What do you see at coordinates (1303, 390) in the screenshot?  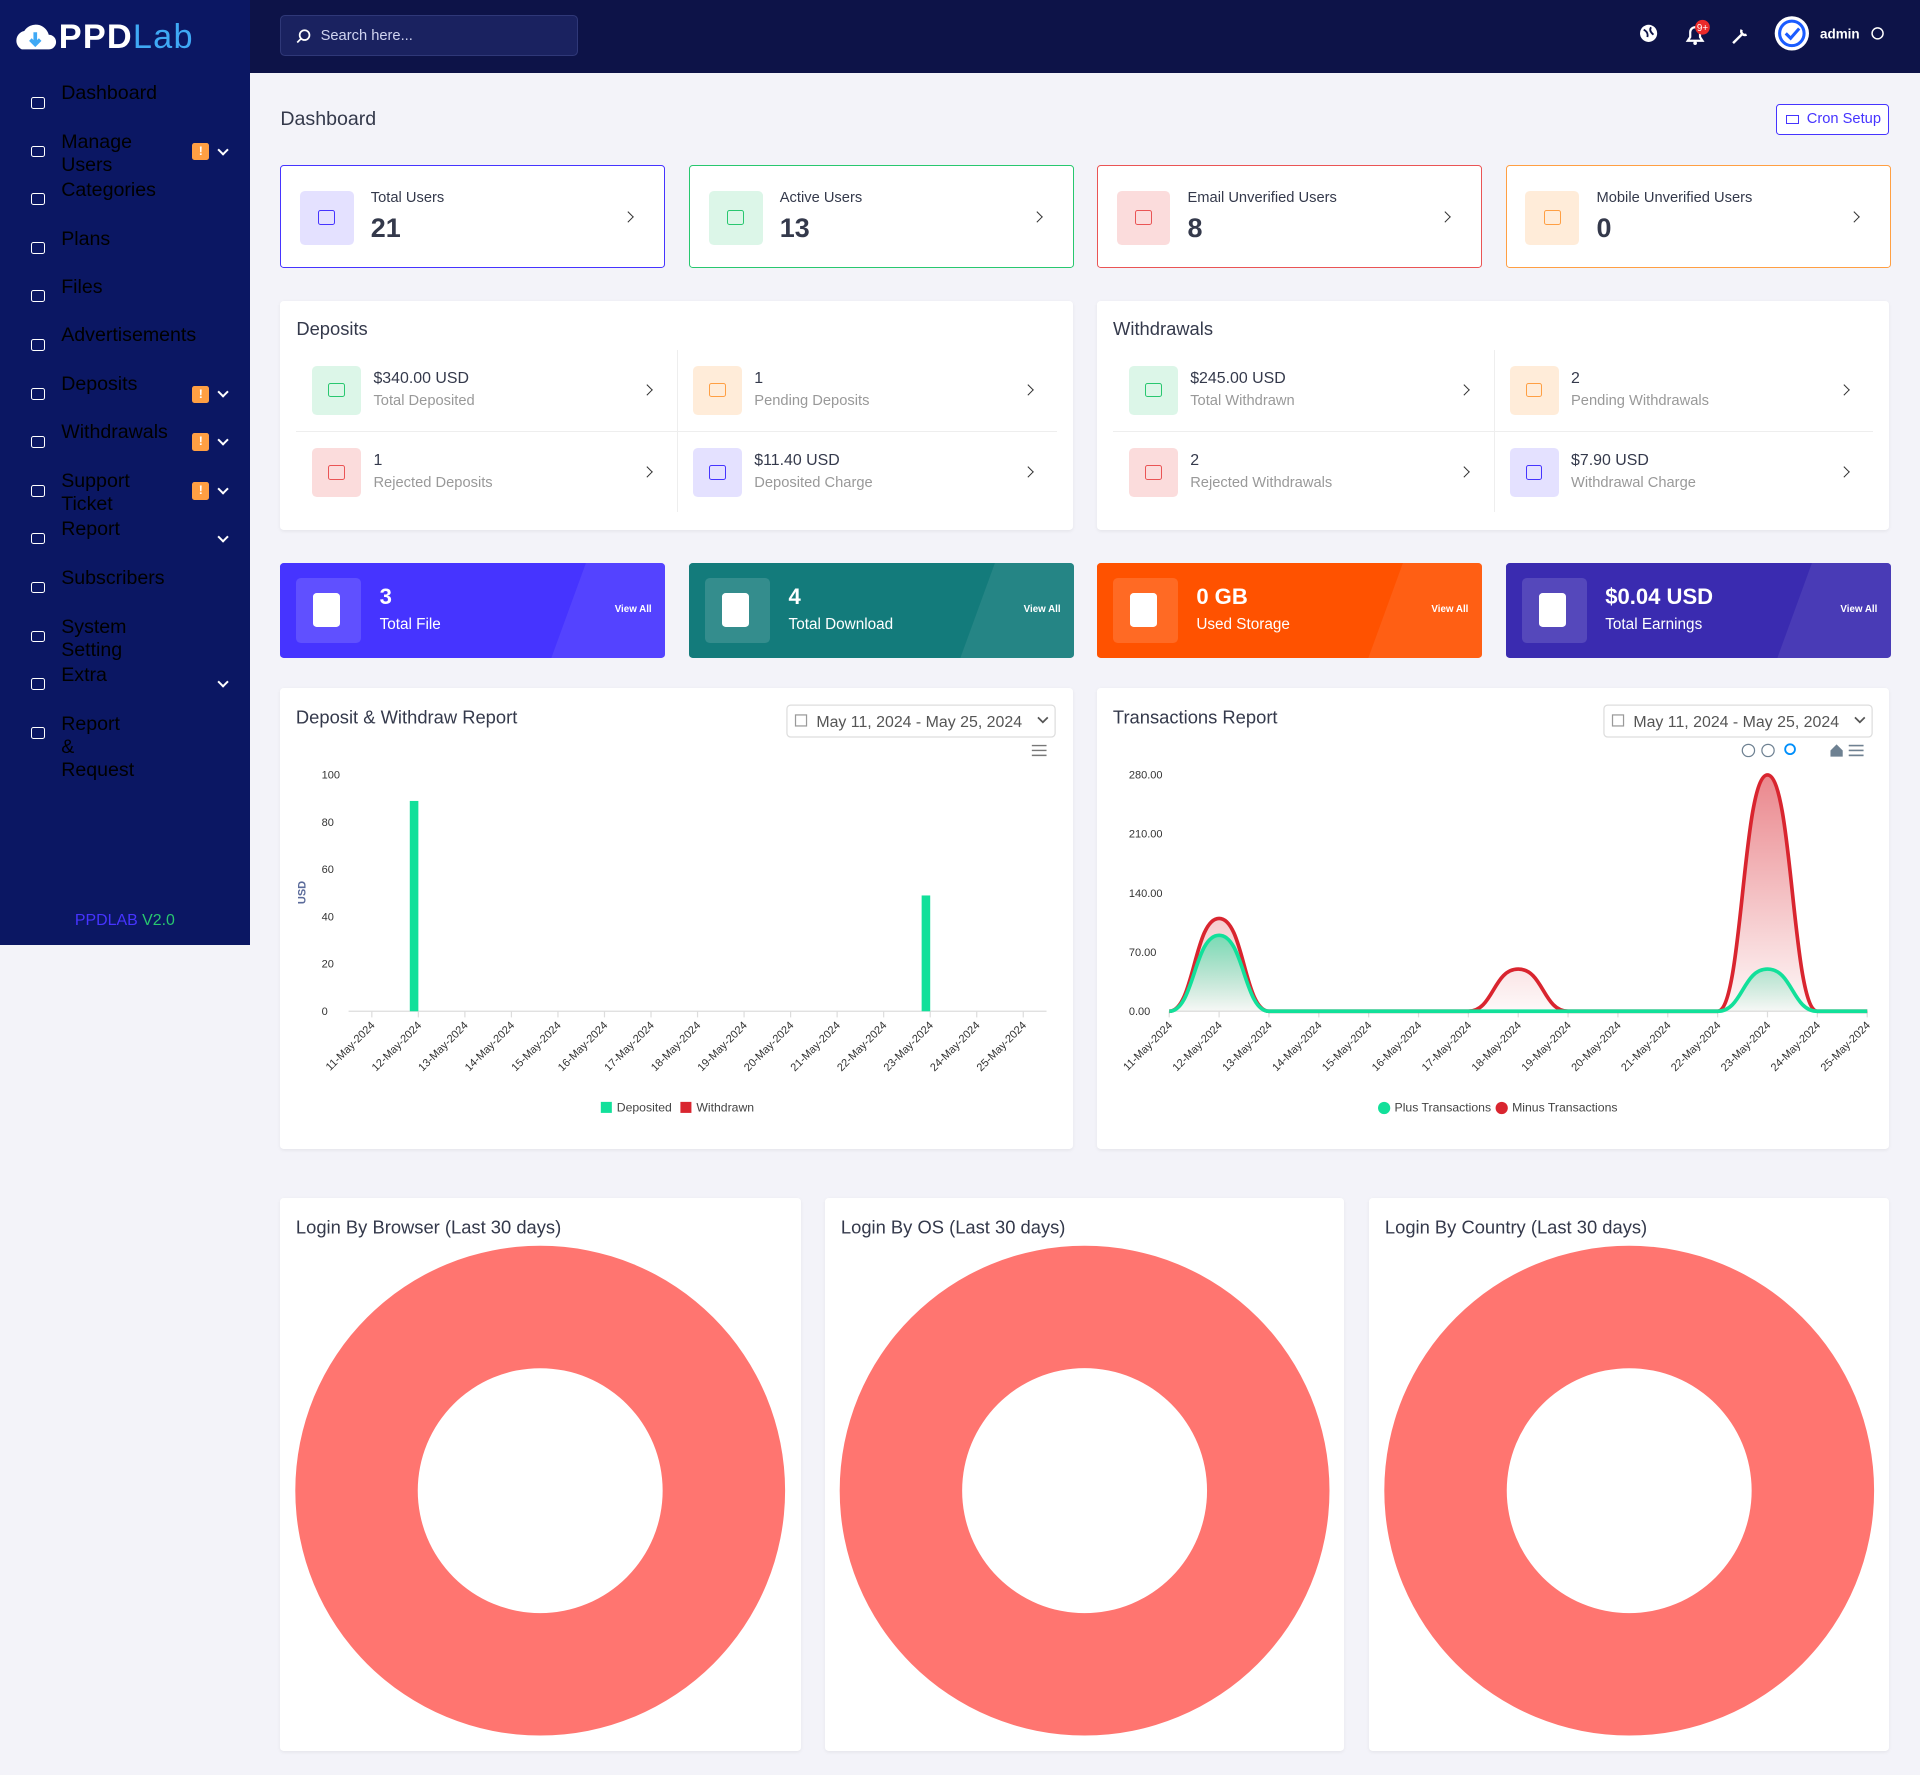 I see `summary-item: $245.00 USD Total Withdrawn` at bounding box center [1303, 390].